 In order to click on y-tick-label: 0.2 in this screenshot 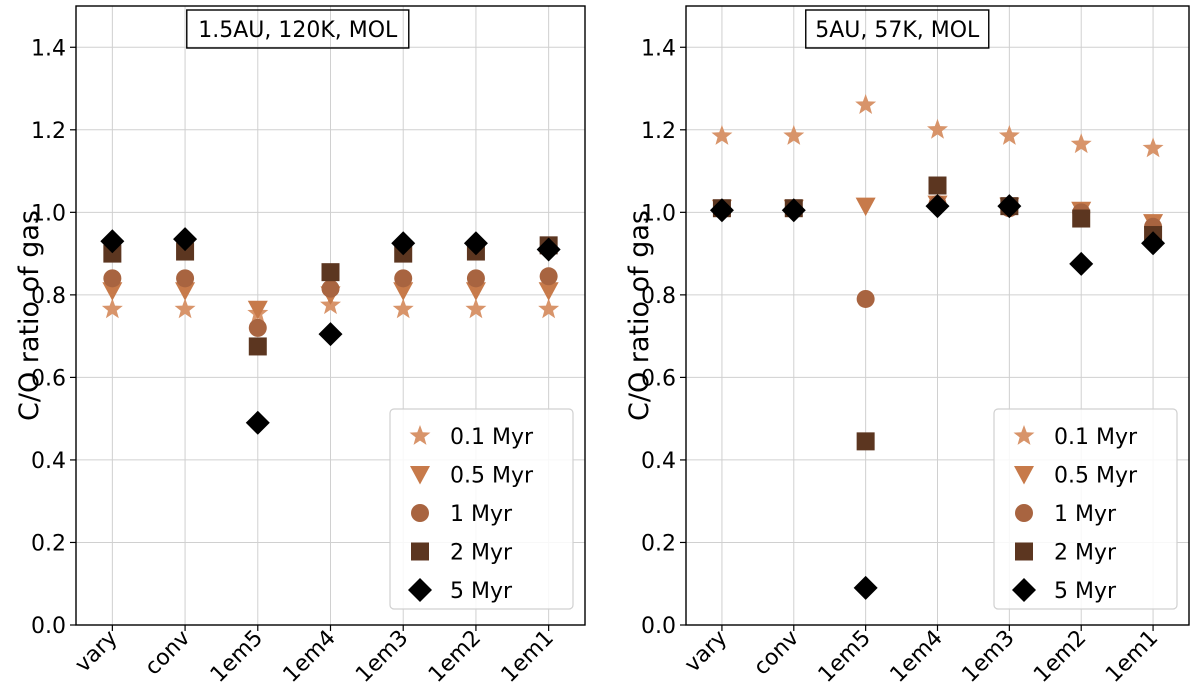, I will do `click(658, 543)`.